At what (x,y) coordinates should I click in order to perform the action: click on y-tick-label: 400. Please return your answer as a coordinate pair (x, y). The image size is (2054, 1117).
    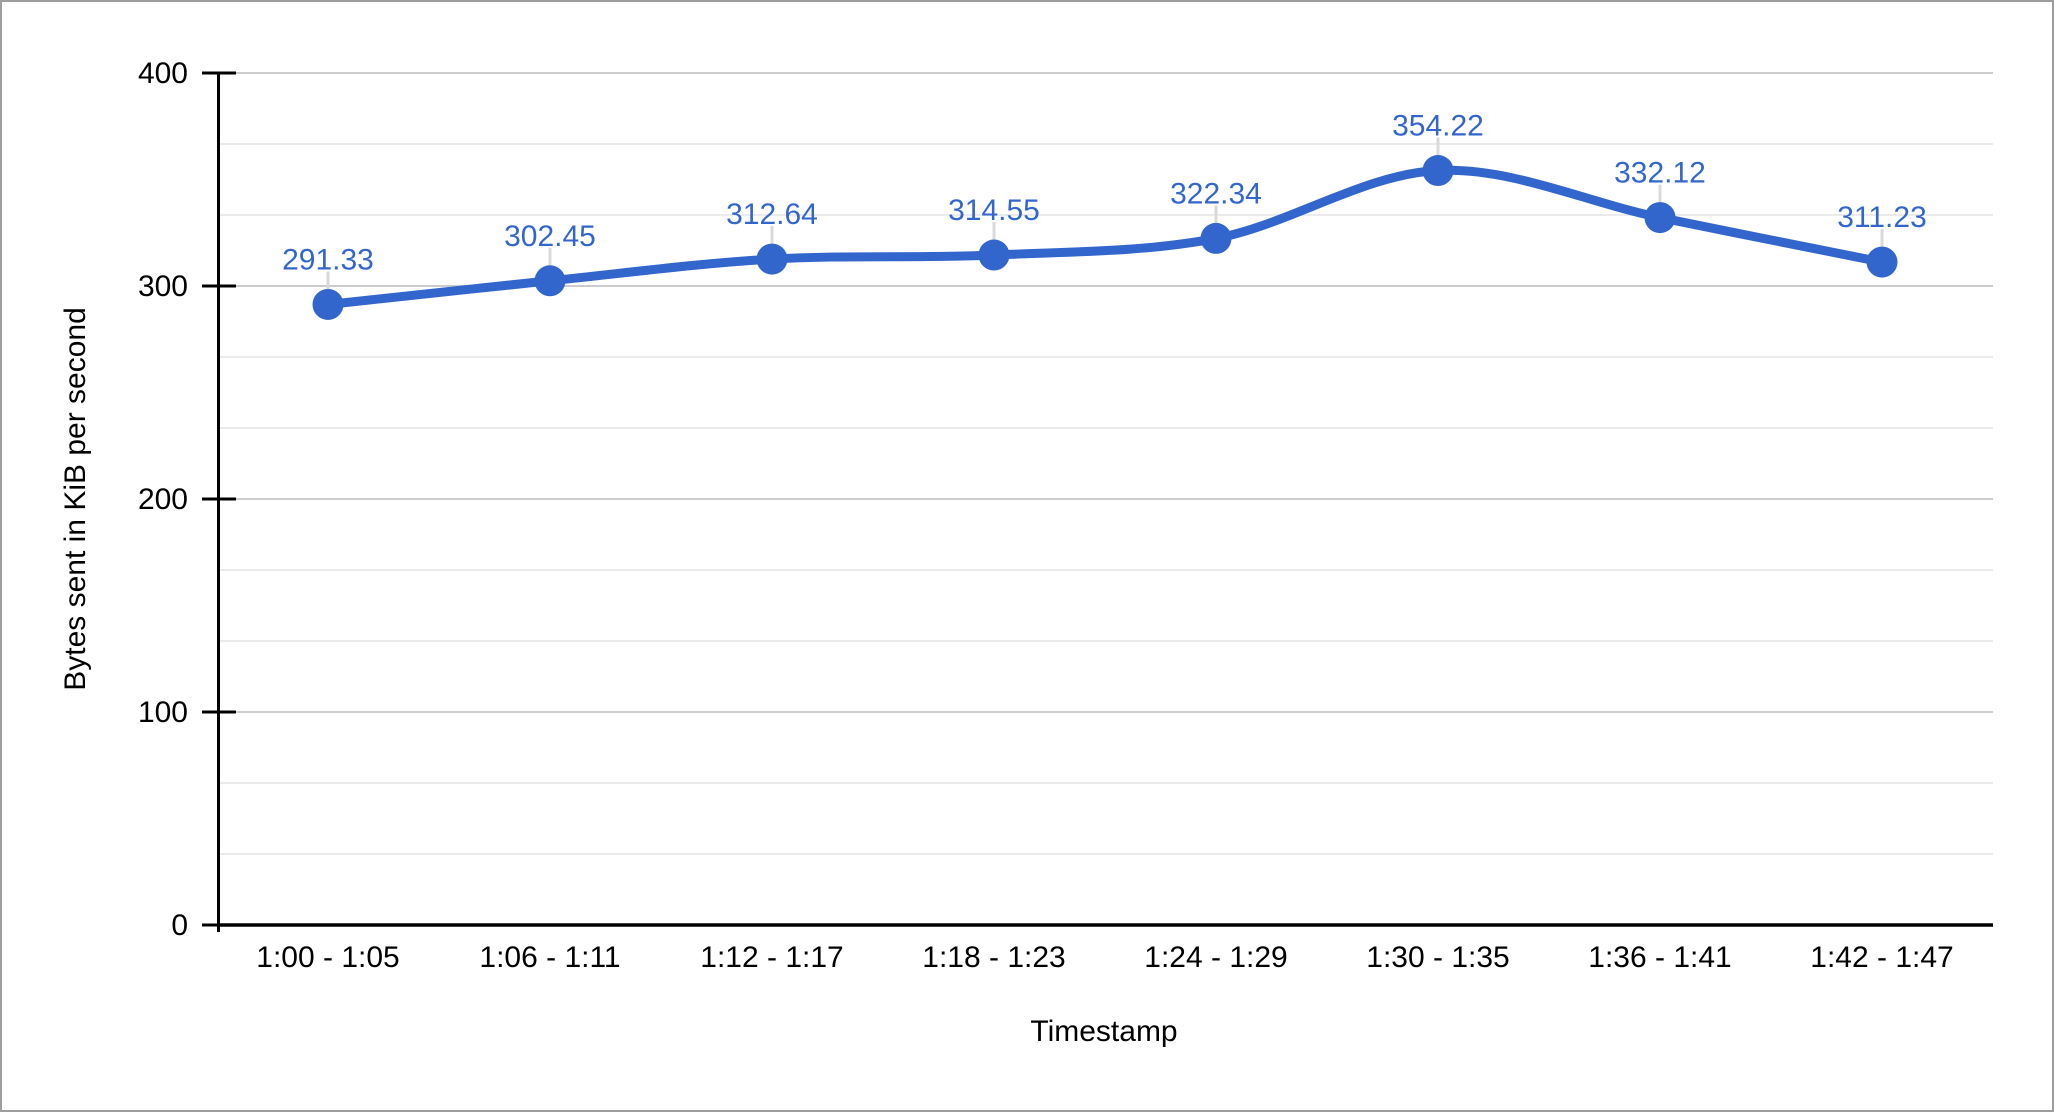
    Looking at the image, I should click on (163, 73).